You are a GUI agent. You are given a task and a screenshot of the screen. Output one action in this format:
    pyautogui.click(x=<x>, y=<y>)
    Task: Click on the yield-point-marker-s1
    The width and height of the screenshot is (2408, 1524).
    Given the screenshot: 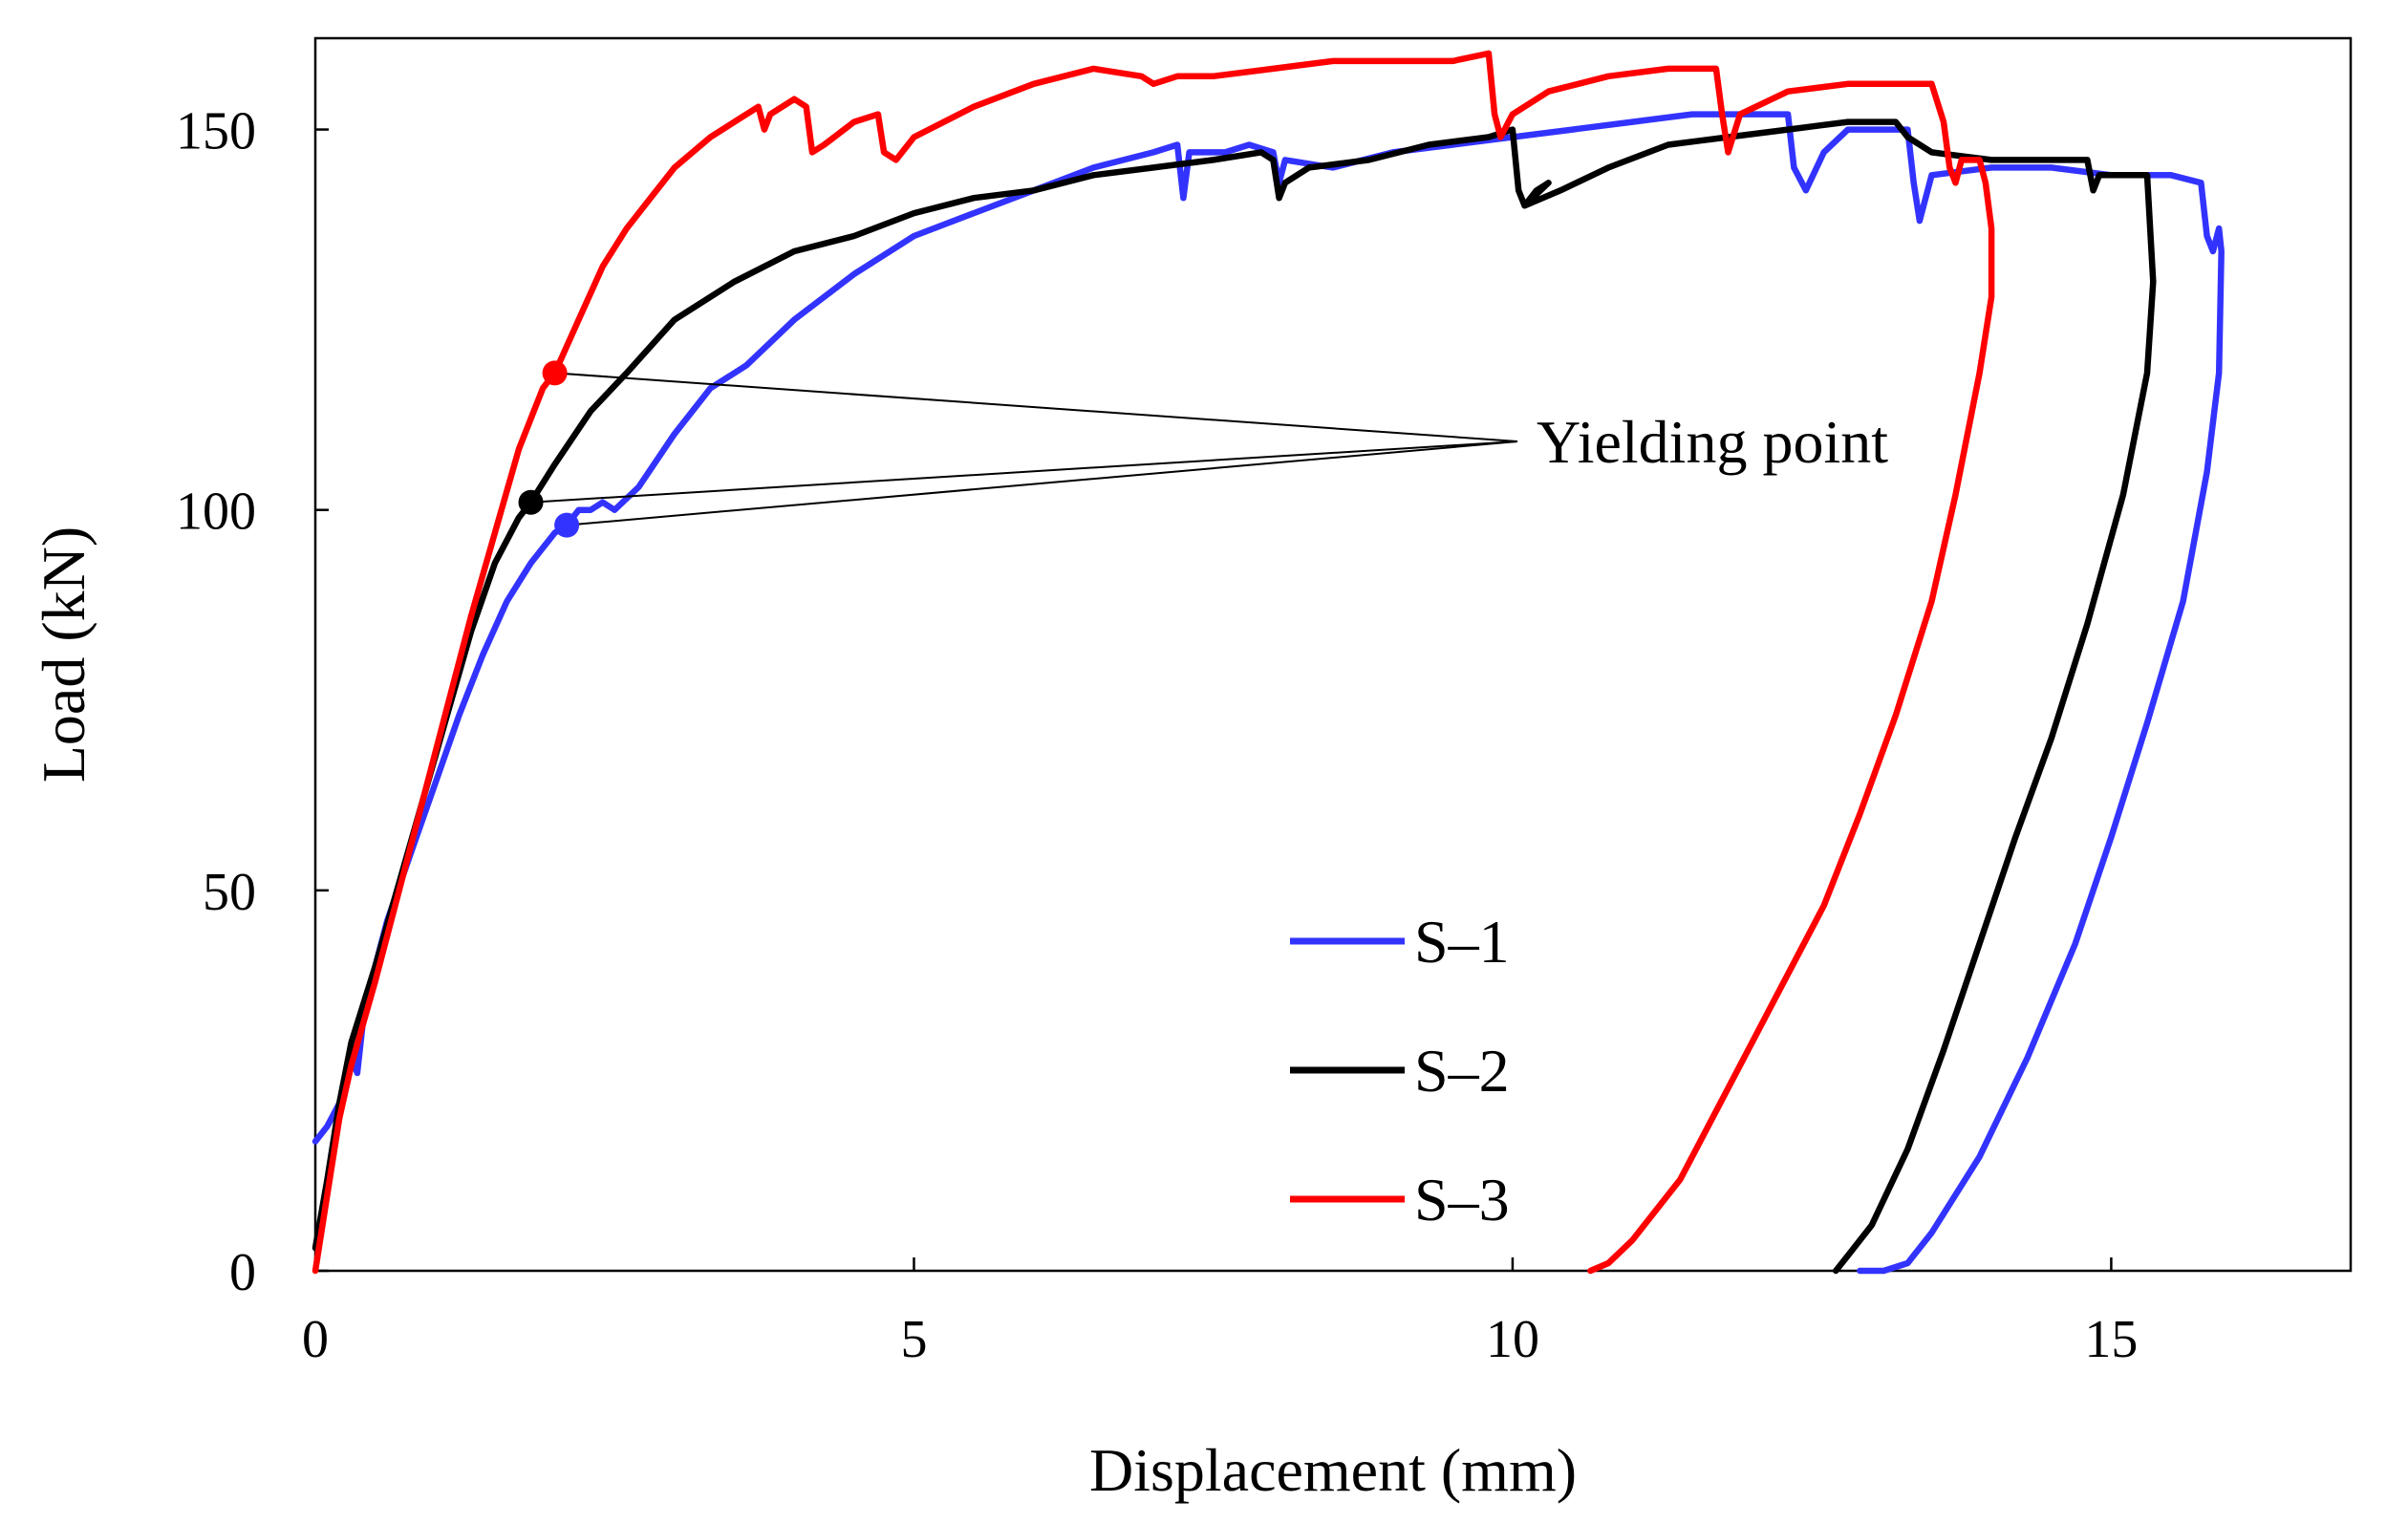 What is the action you would take?
    pyautogui.click(x=567, y=525)
    